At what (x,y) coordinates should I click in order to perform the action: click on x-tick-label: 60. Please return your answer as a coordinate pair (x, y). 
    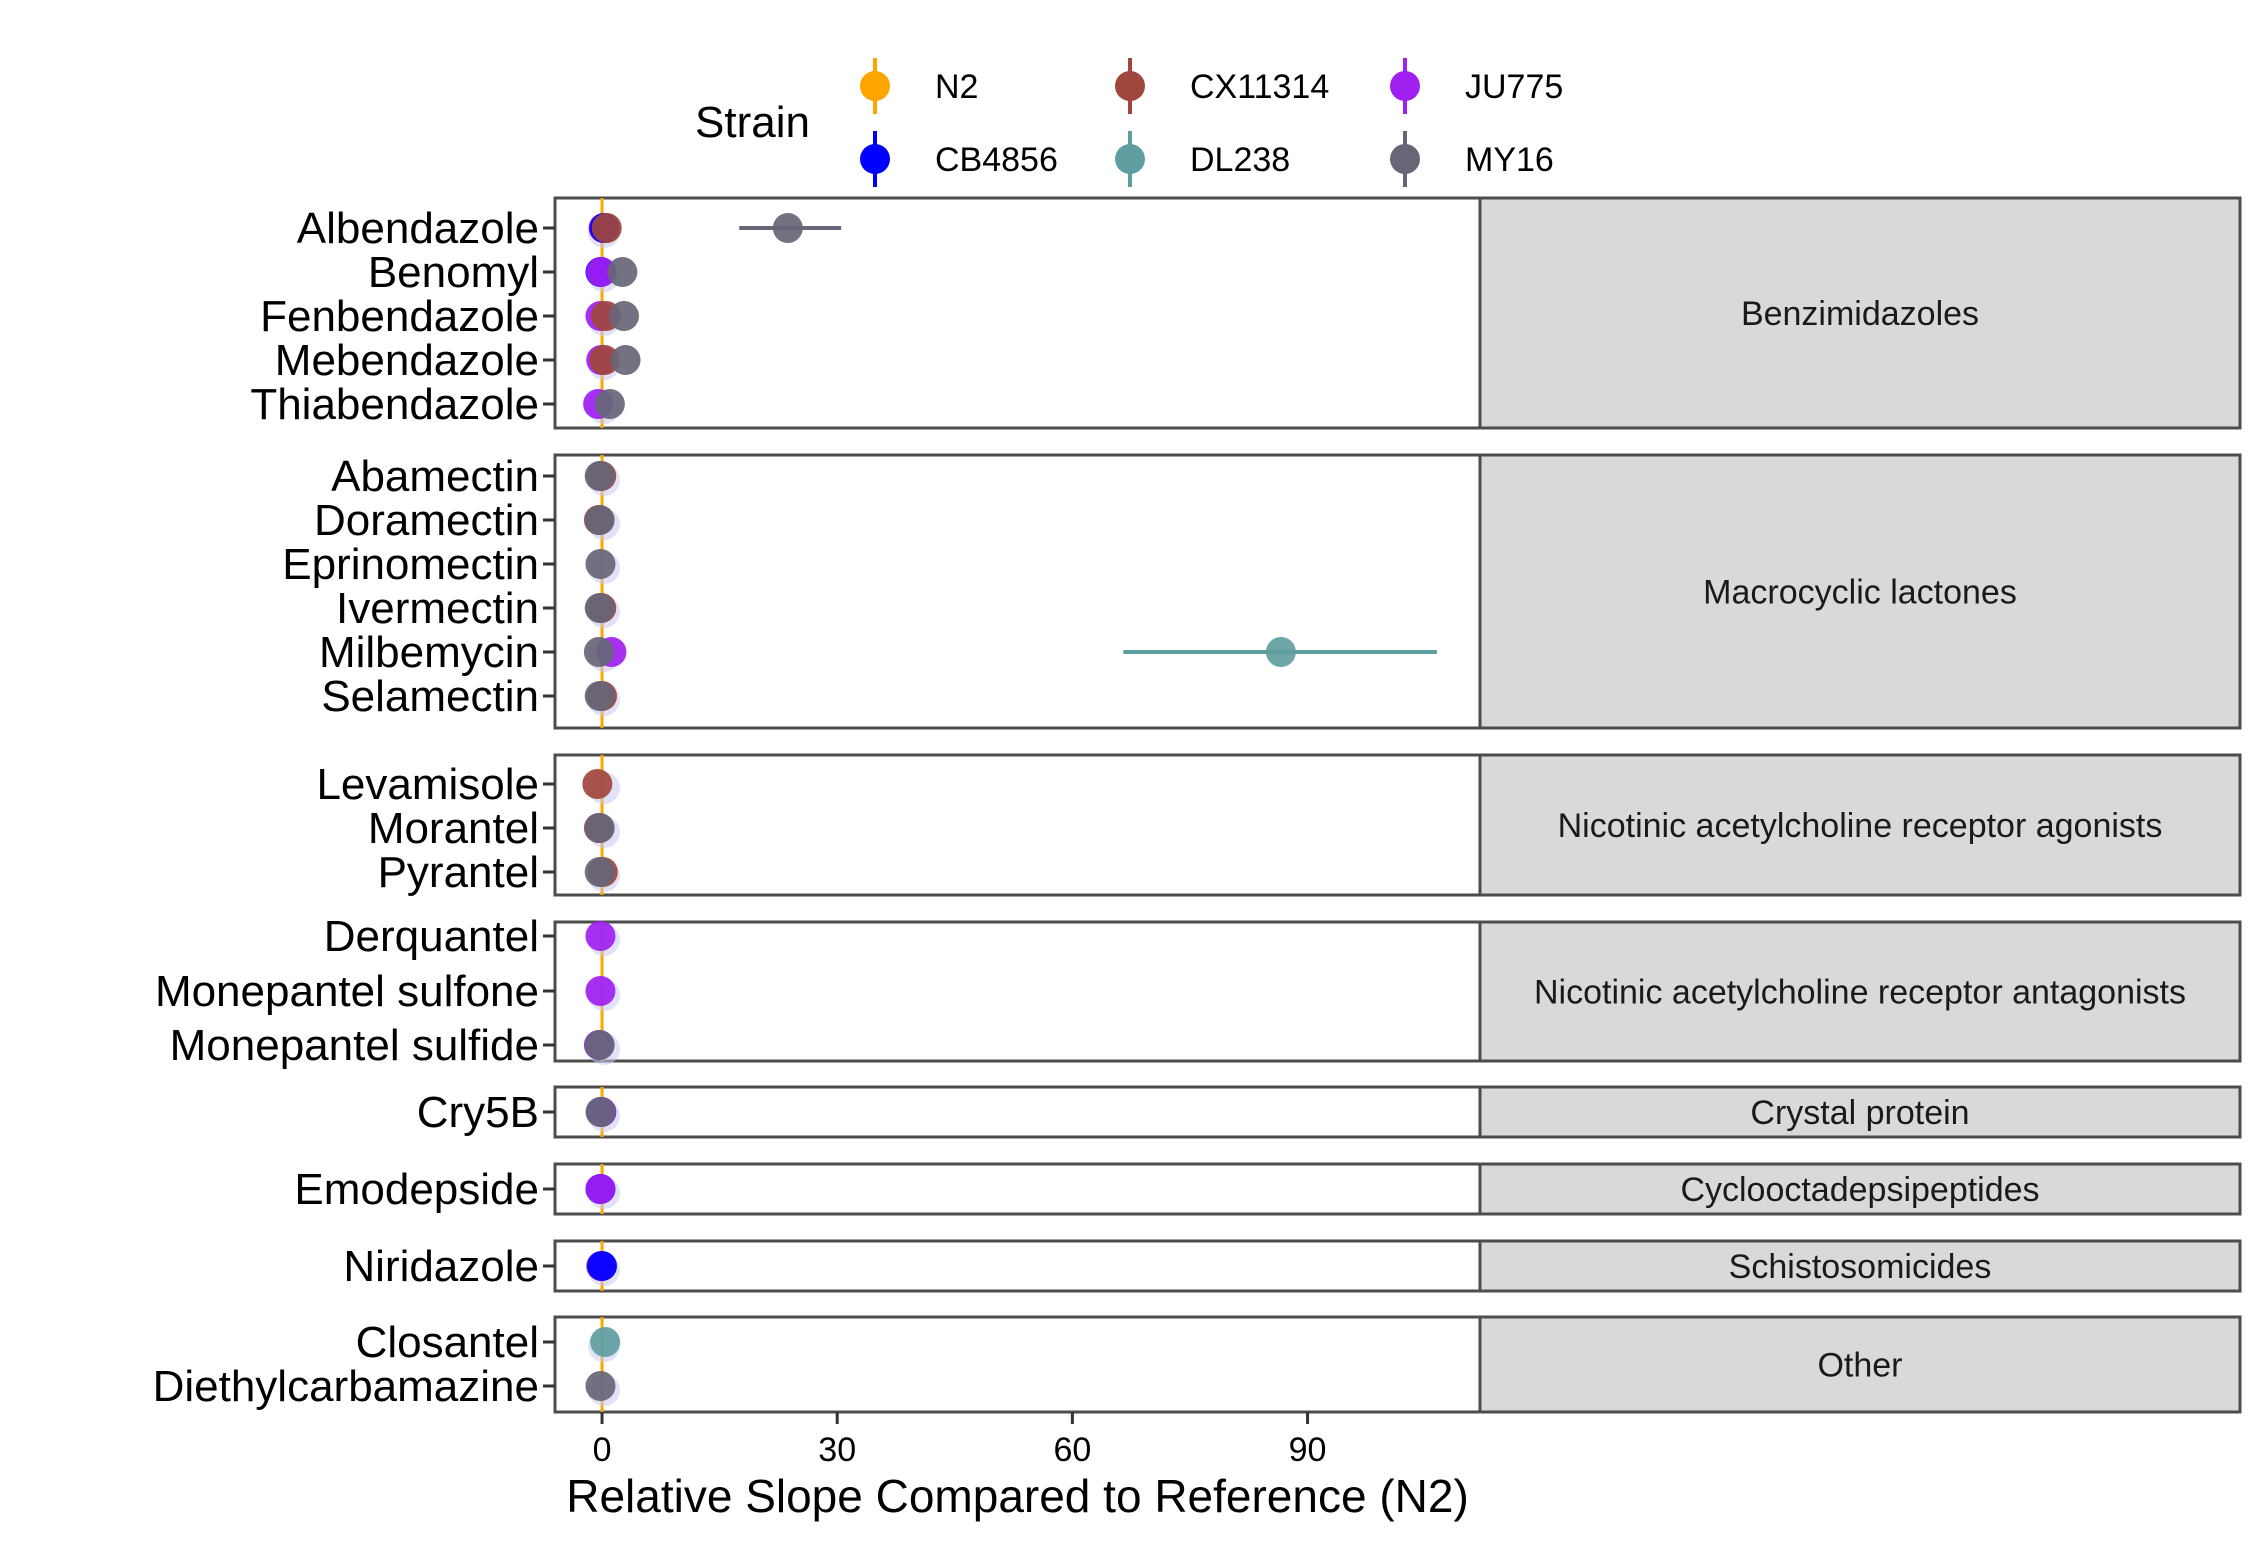
    Looking at the image, I should click on (1072, 1450).